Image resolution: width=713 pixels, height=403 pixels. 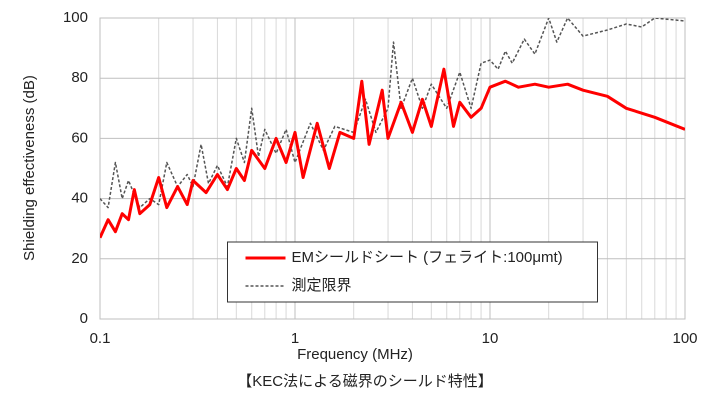 What do you see at coordinates (322, 285) in the screenshot?
I see `legend-label: 測定限界` at bounding box center [322, 285].